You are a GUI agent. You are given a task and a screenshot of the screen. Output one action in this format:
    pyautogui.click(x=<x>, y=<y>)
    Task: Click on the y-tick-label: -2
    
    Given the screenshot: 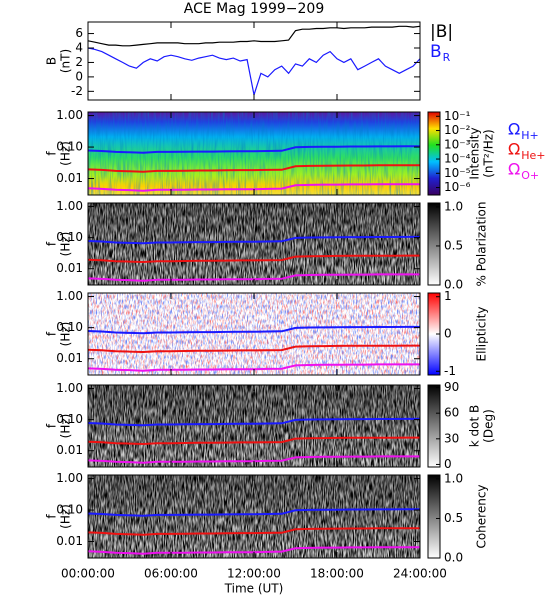 What is the action you would take?
    pyautogui.click(x=77, y=91)
    